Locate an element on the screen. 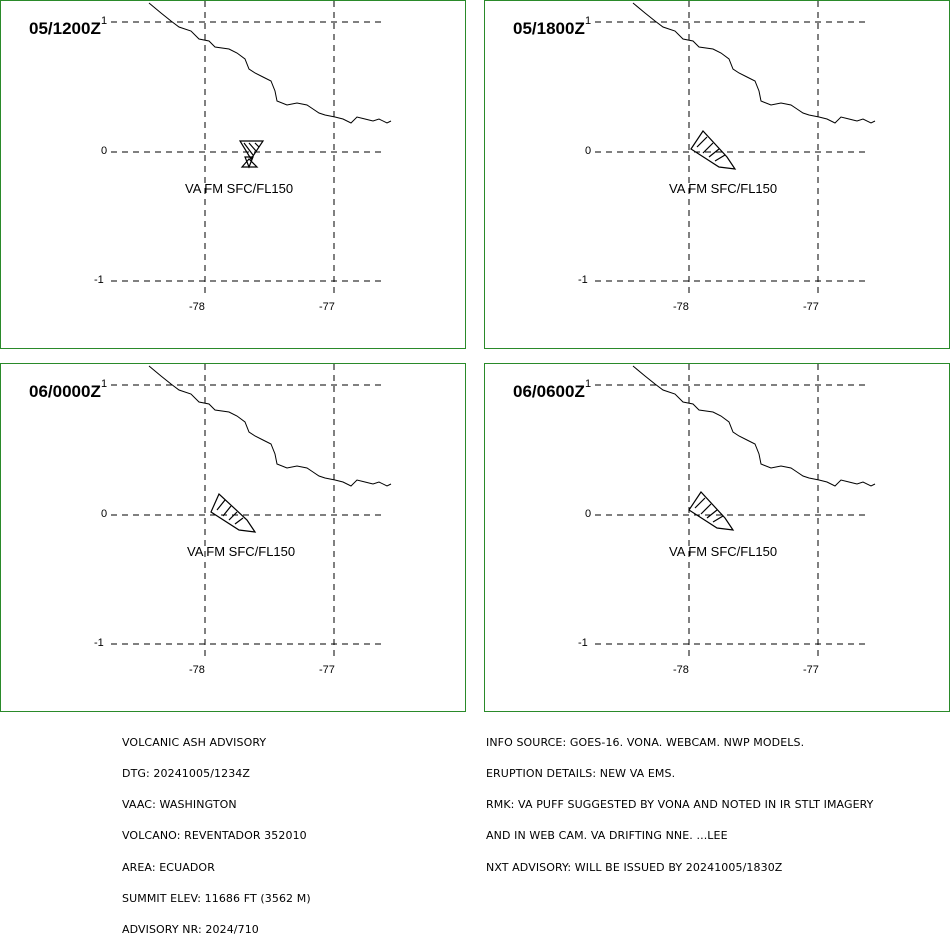  advisory-line: VAAC: WASHINGTON is located at coordinates (179, 805).